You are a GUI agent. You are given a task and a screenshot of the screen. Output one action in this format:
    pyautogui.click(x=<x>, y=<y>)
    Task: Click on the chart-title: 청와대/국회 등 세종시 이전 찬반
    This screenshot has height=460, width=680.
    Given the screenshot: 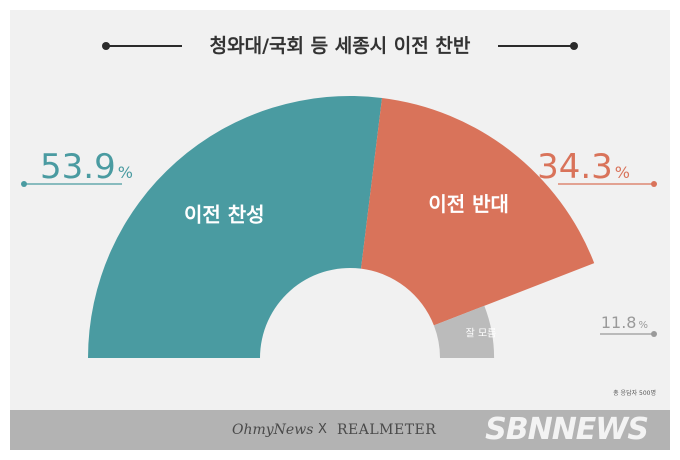 What is the action you would take?
    pyautogui.click(x=340, y=46)
    